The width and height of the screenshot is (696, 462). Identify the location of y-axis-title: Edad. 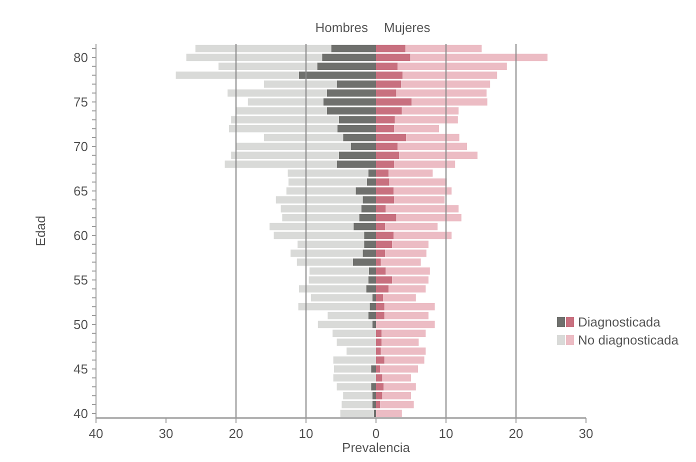
(40, 231).